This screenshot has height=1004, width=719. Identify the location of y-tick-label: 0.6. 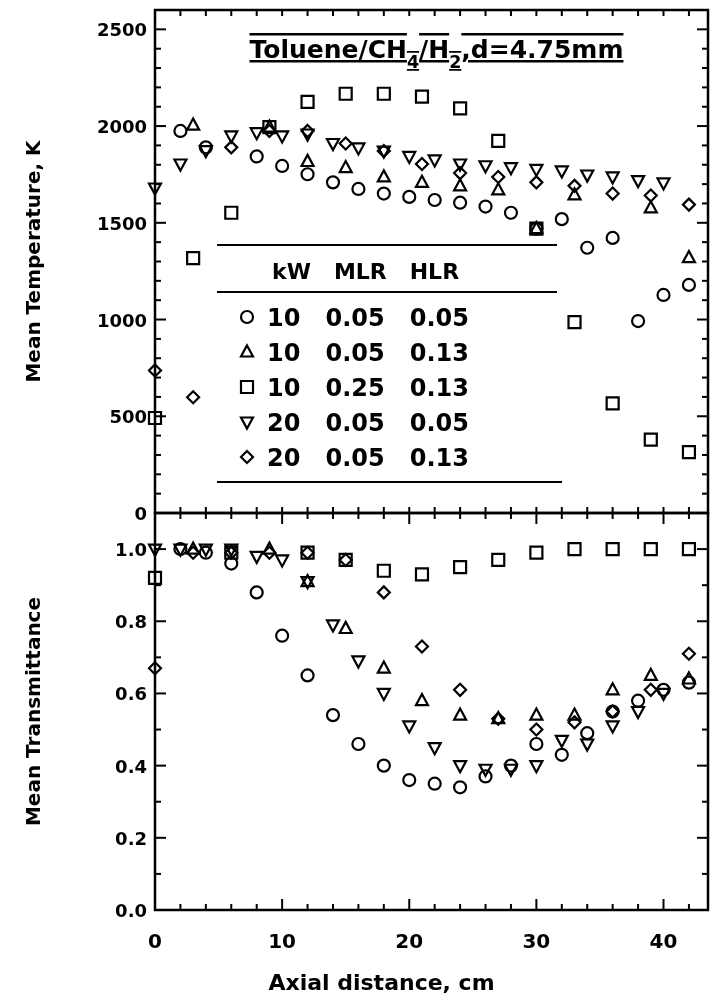
(131, 694).